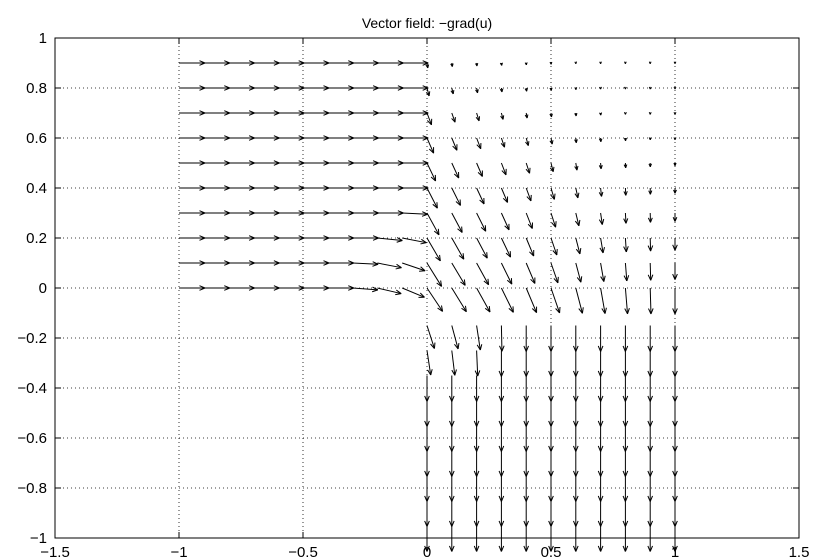 The width and height of the screenshot is (815, 560). Describe the element at coordinates (32, 438) in the screenshot. I see `y-tick-label: −0.6` at that location.